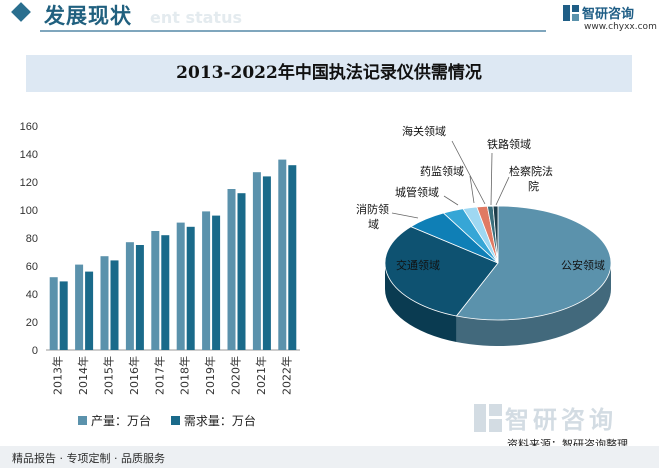 This screenshot has height=468, width=659. What do you see at coordinates (424, 131) in the screenshot?
I see `pie-label-5: 海关领域` at bounding box center [424, 131].